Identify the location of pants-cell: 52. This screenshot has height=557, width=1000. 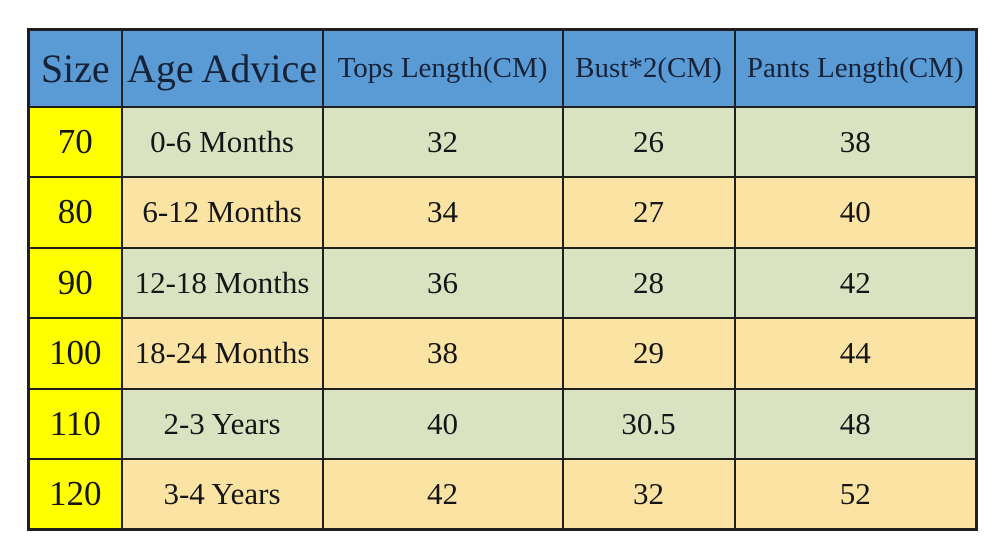
(855, 494).